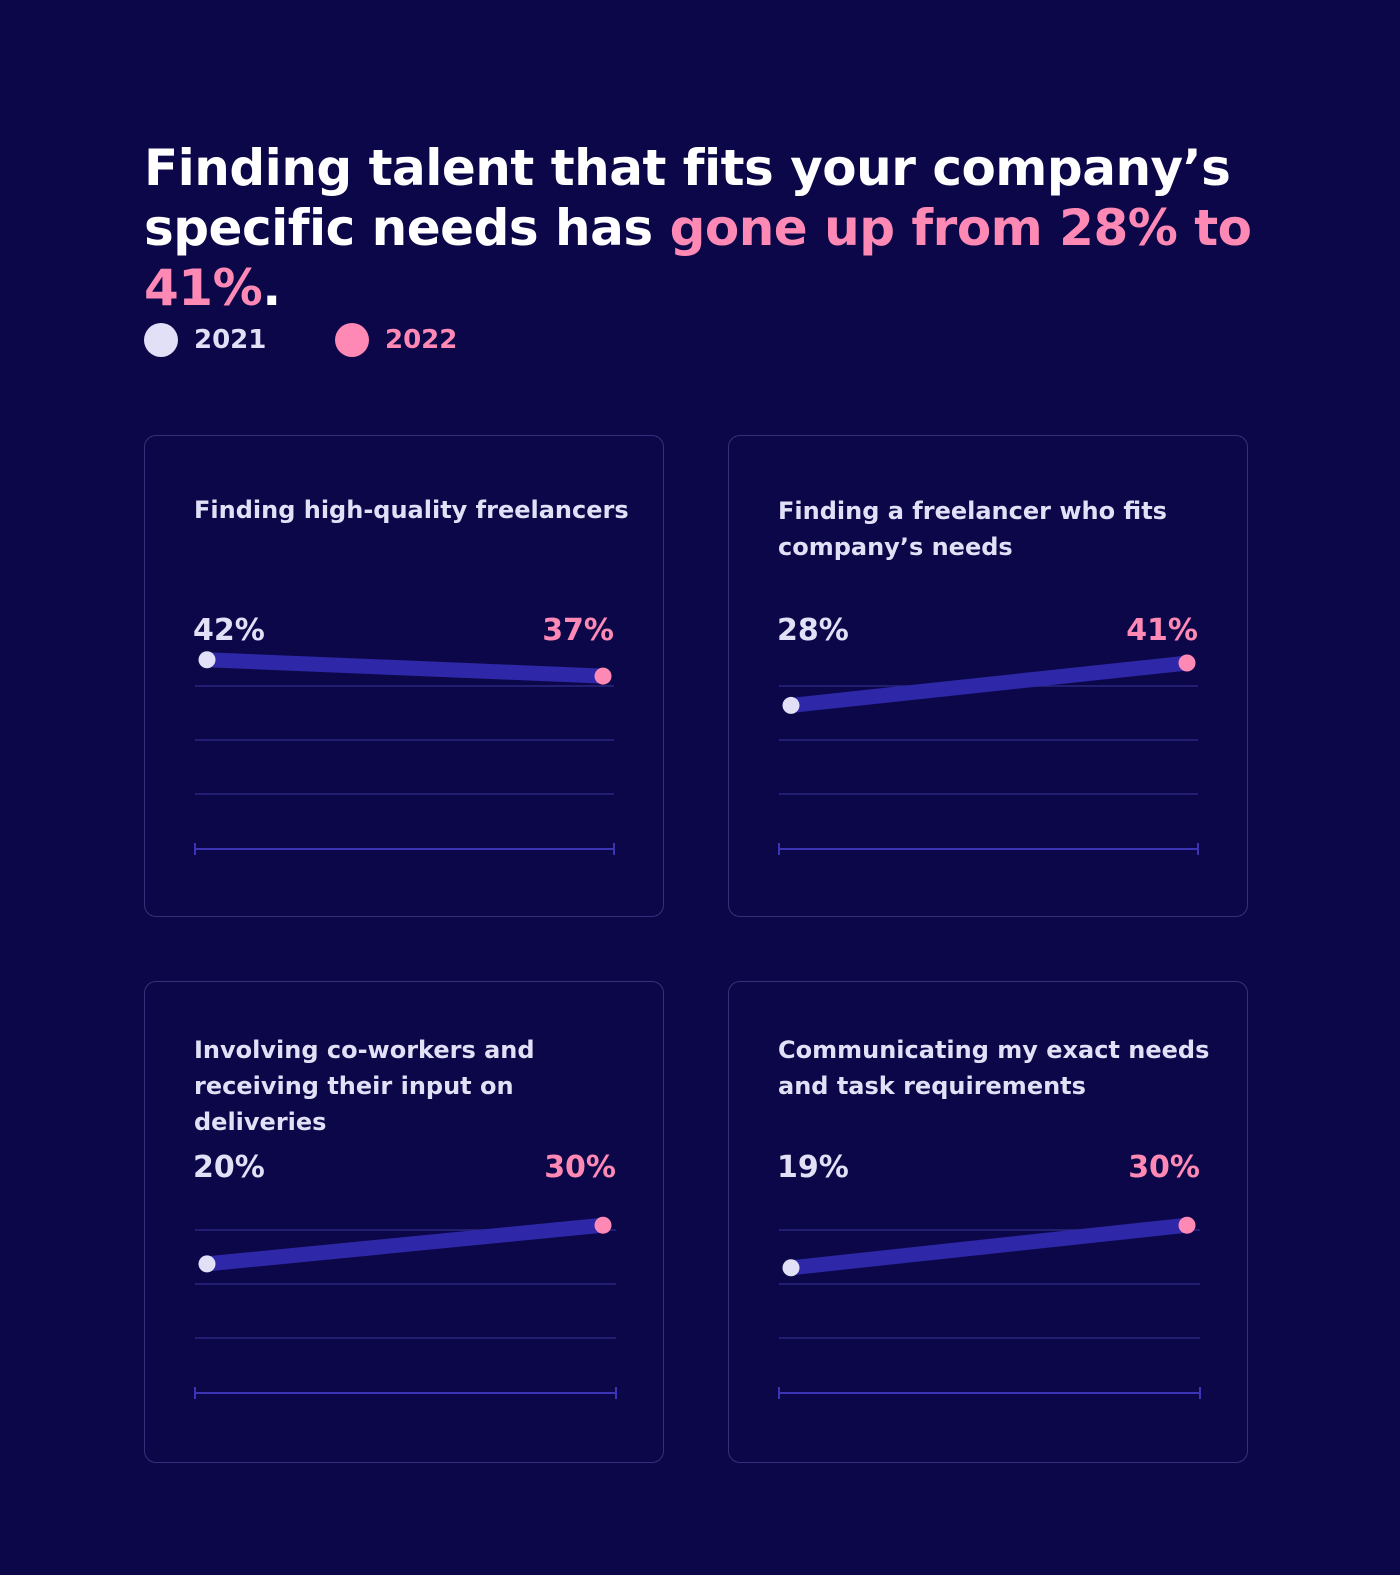 The image size is (1400, 1575). I want to click on chart-title: Finding high-quality freelancers, so click(411, 510).